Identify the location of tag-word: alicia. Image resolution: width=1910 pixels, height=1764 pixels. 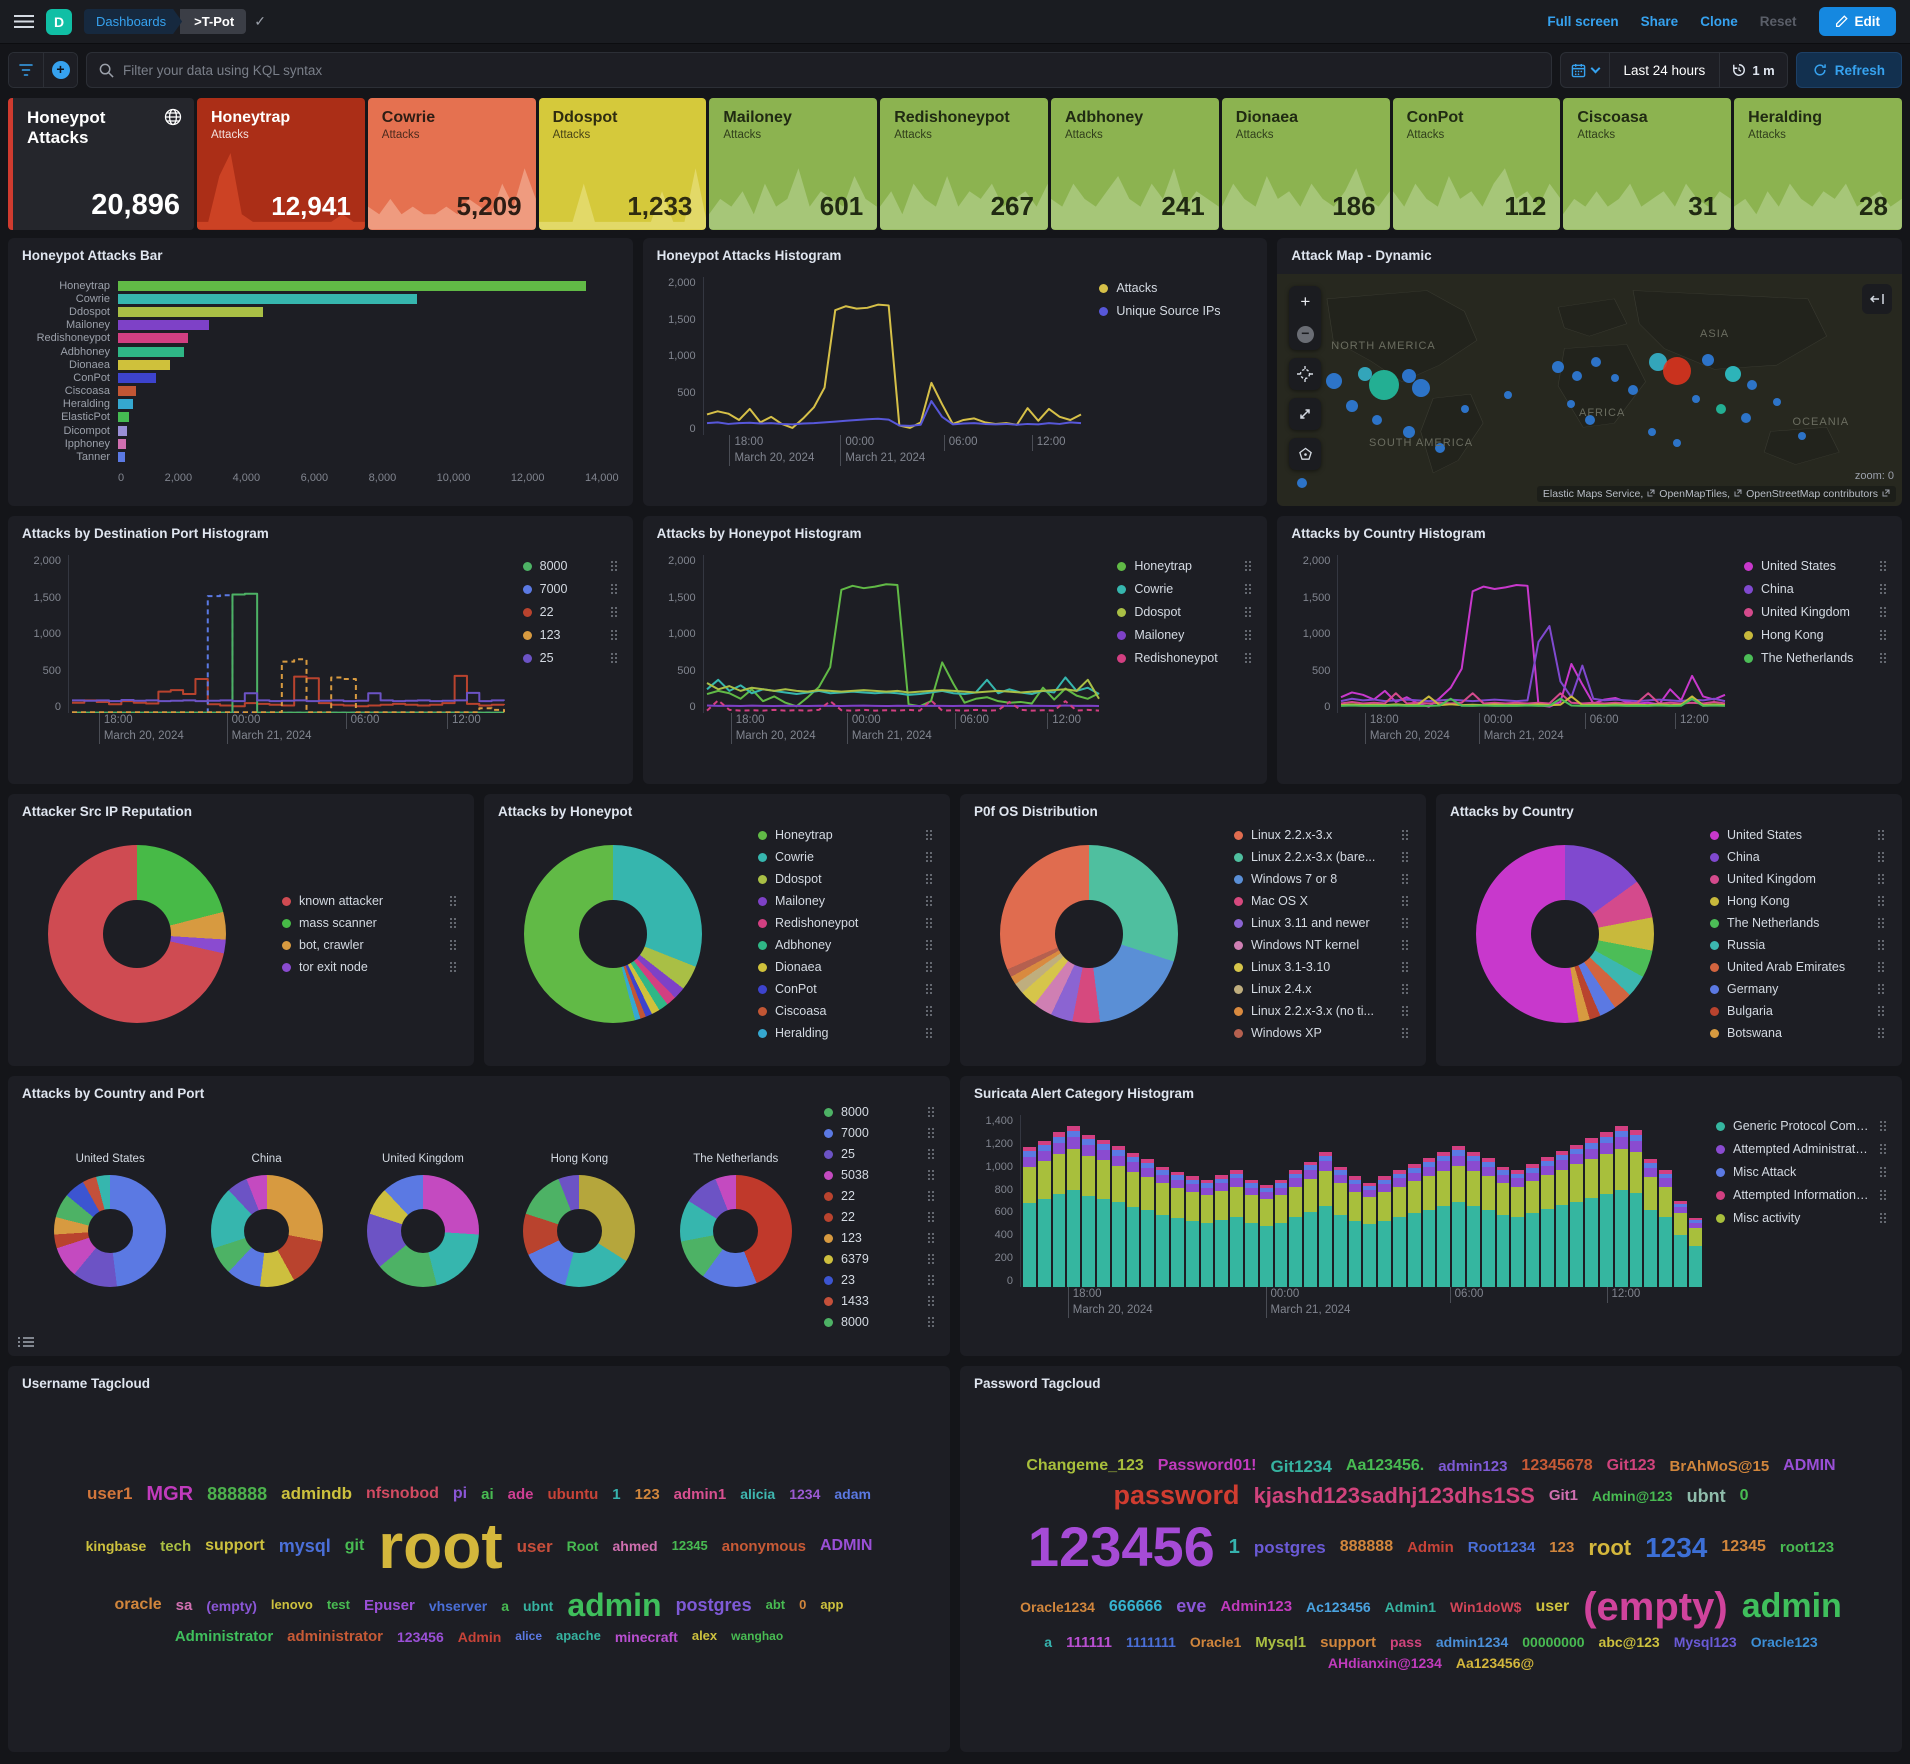
(758, 1494).